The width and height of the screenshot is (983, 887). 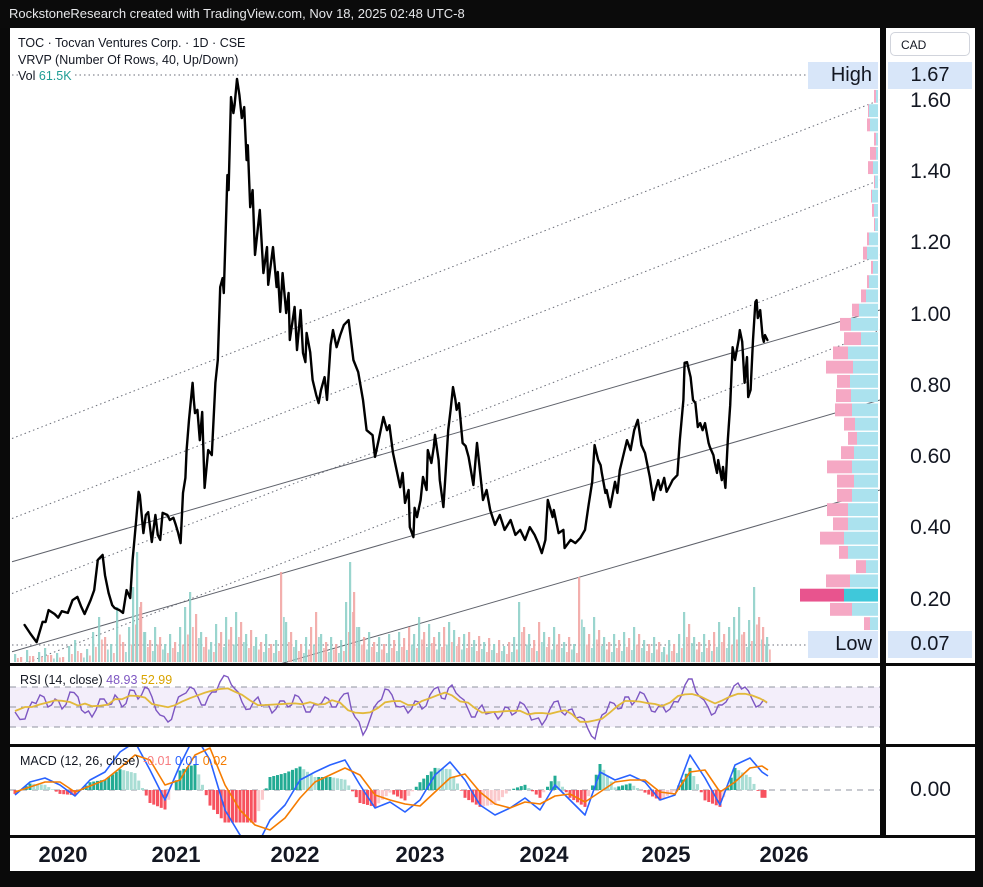 I want to click on macd-scale, so click(x=930, y=791).